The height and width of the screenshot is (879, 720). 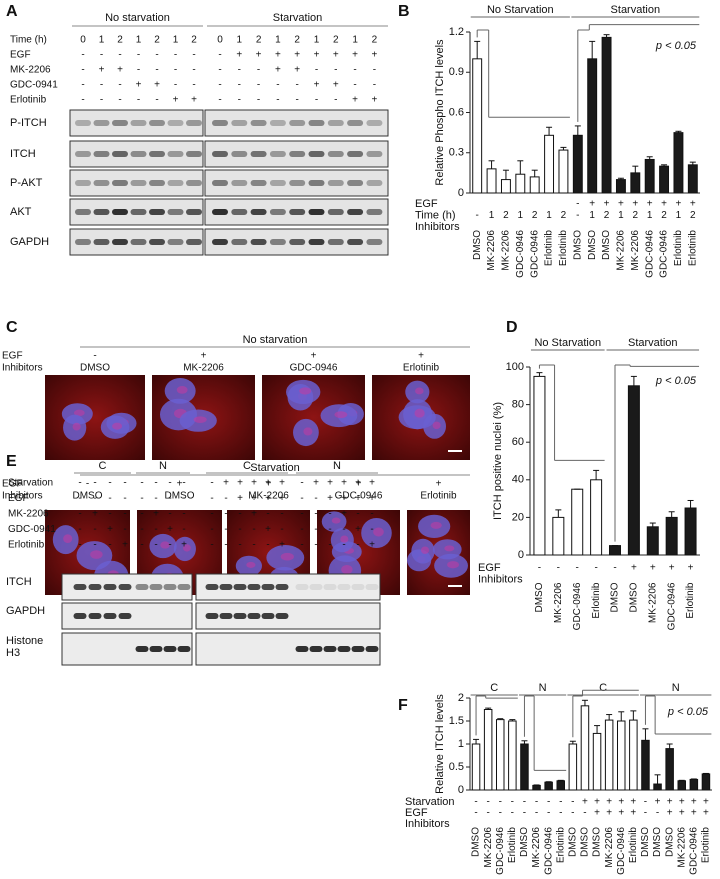 I want to click on row-label: EGF, so click(x=18, y=498).